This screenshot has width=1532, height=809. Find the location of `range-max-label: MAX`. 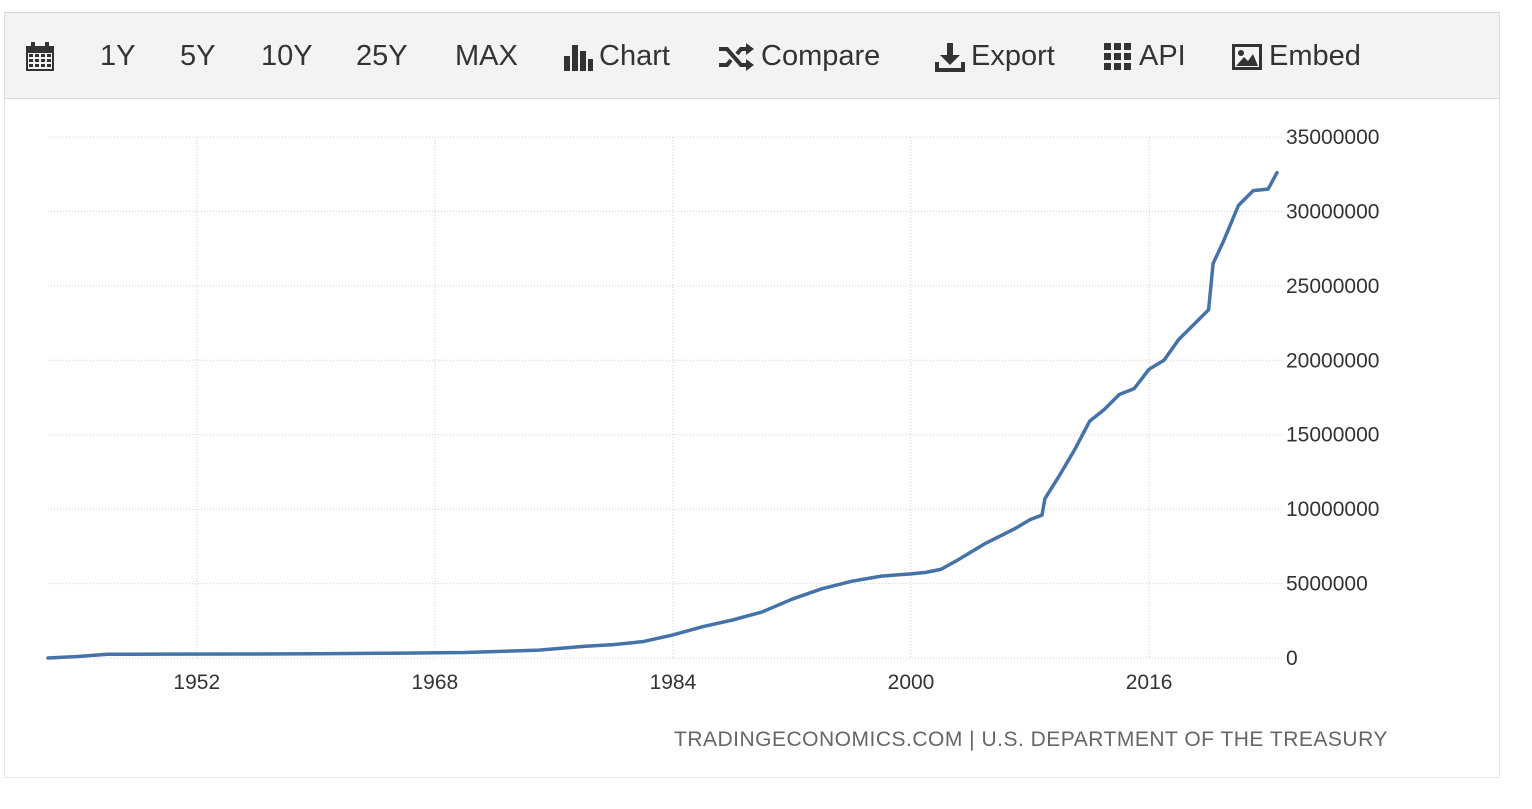

range-max-label: MAX is located at coordinates (486, 56).